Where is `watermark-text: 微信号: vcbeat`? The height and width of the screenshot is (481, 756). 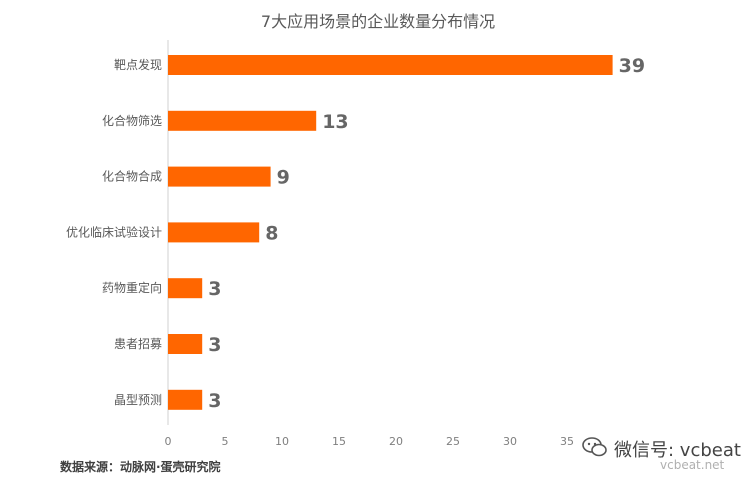 watermark-text: 微信号: vcbeat is located at coordinates (677, 450).